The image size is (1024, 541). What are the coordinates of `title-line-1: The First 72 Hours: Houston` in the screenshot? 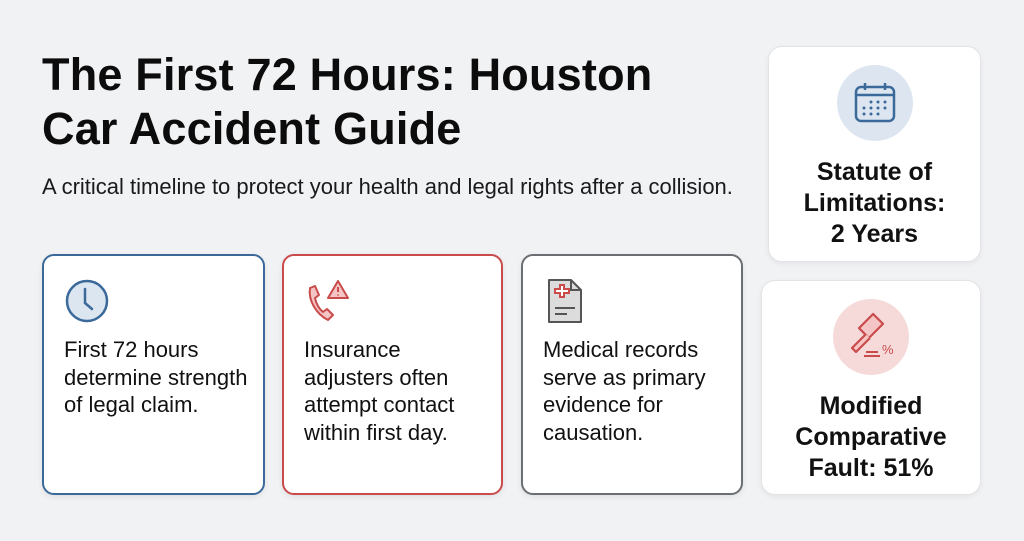 It's located at (347, 74).